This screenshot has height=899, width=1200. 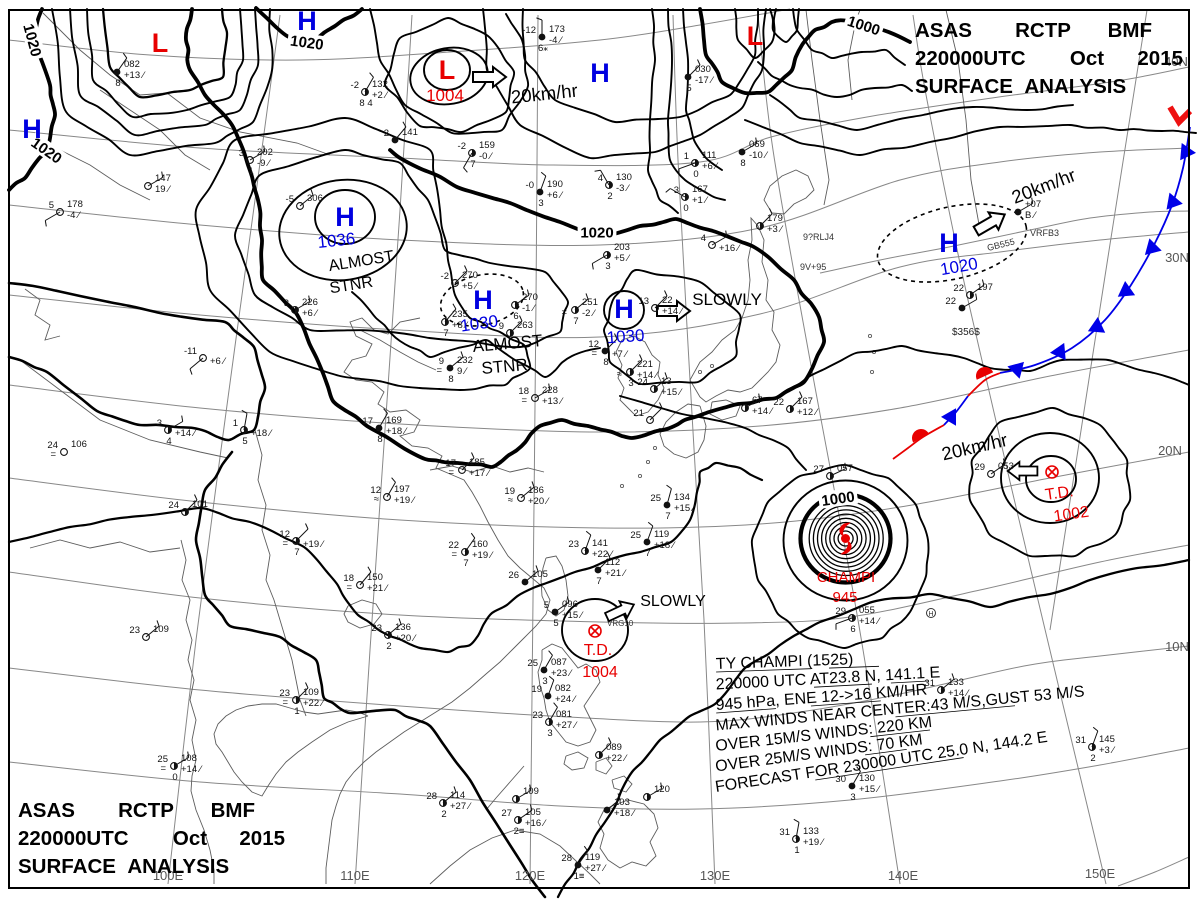 I want to click on svg-text: 235, so click(x=460, y=314).